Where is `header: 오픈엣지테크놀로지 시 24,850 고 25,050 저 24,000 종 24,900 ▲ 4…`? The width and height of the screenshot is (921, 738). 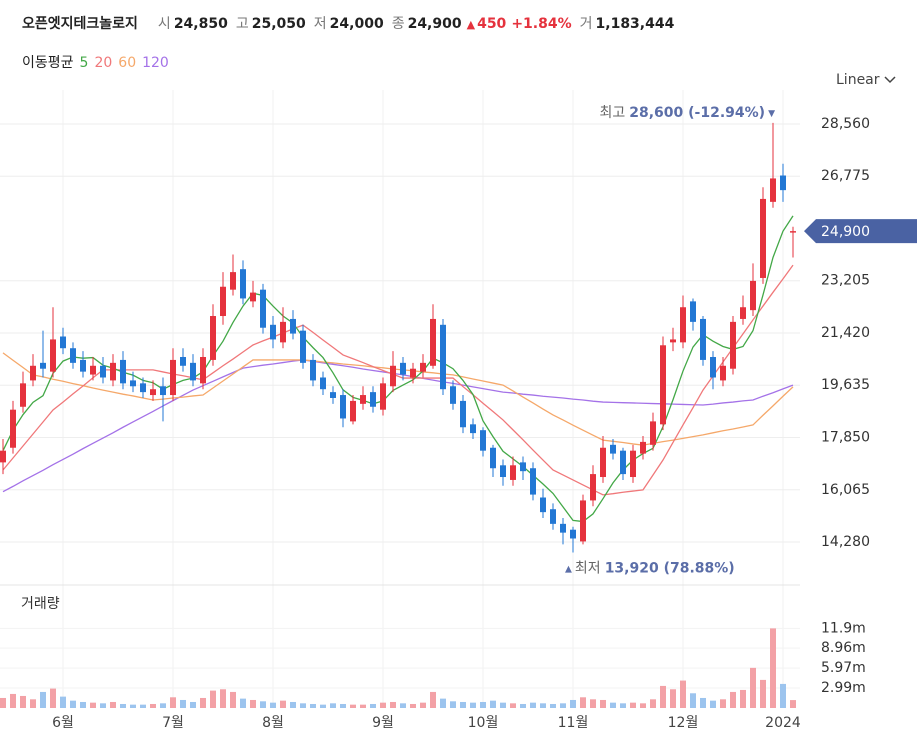 header: 오픈엣지테크놀로지 시 24,850 고 25,050 저 24,000 종 24,900 ▲ 4… is located at coordinates (348, 23).